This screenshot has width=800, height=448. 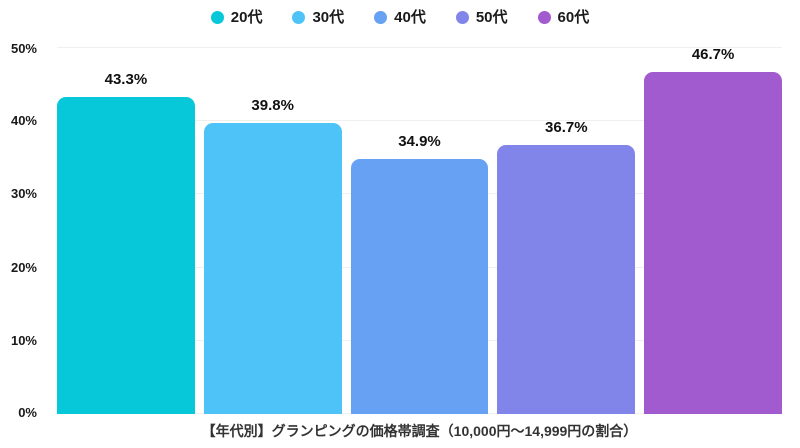 What do you see at coordinates (410, 17) in the screenshot?
I see `legend-label: 40代` at bounding box center [410, 17].